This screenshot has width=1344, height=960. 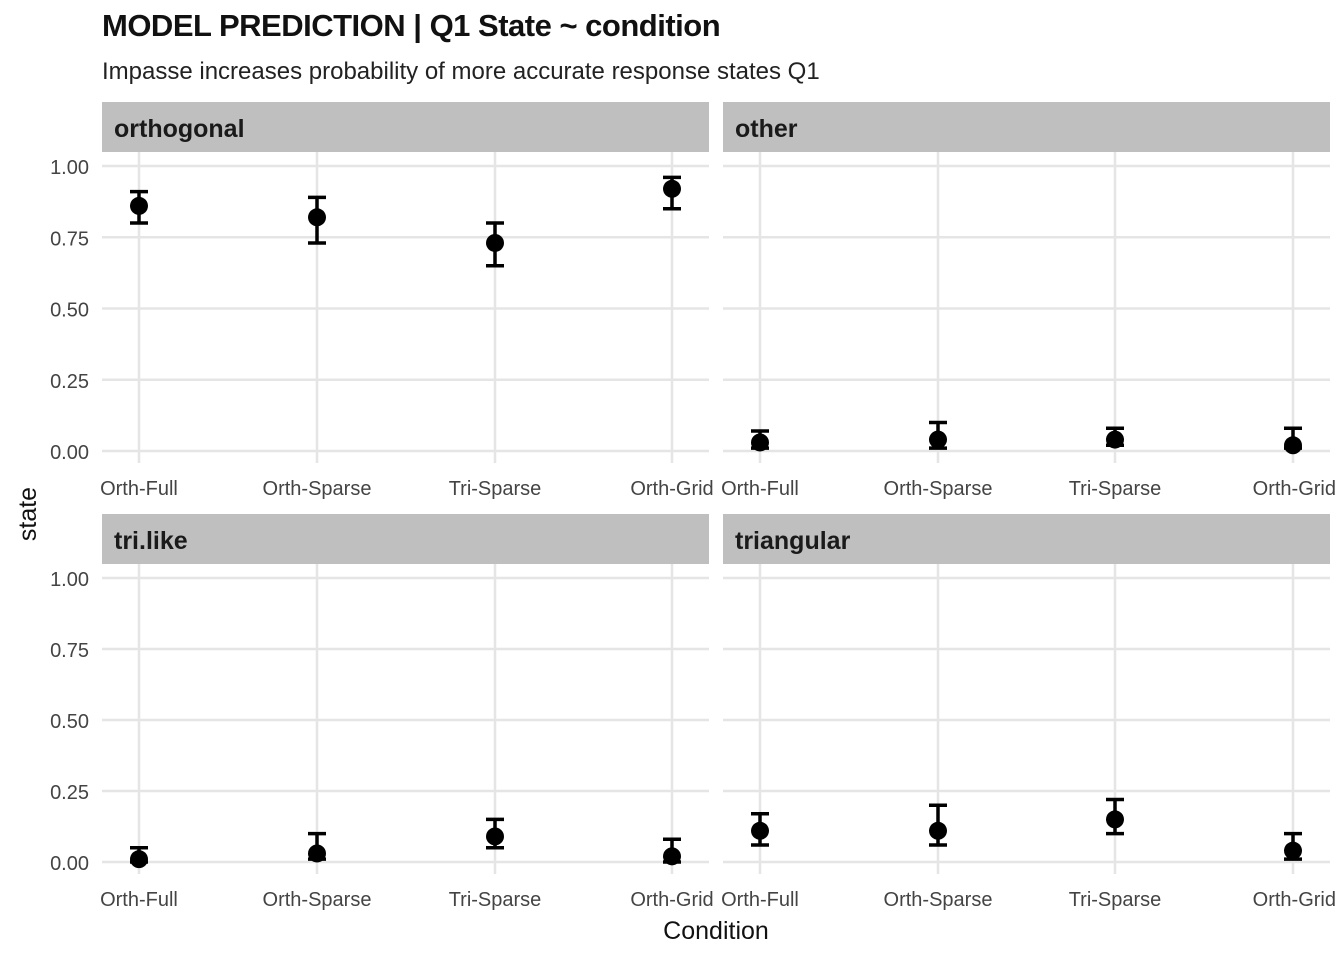 I want to click on x-axis-label: Condition, so click(x=716, y=931).